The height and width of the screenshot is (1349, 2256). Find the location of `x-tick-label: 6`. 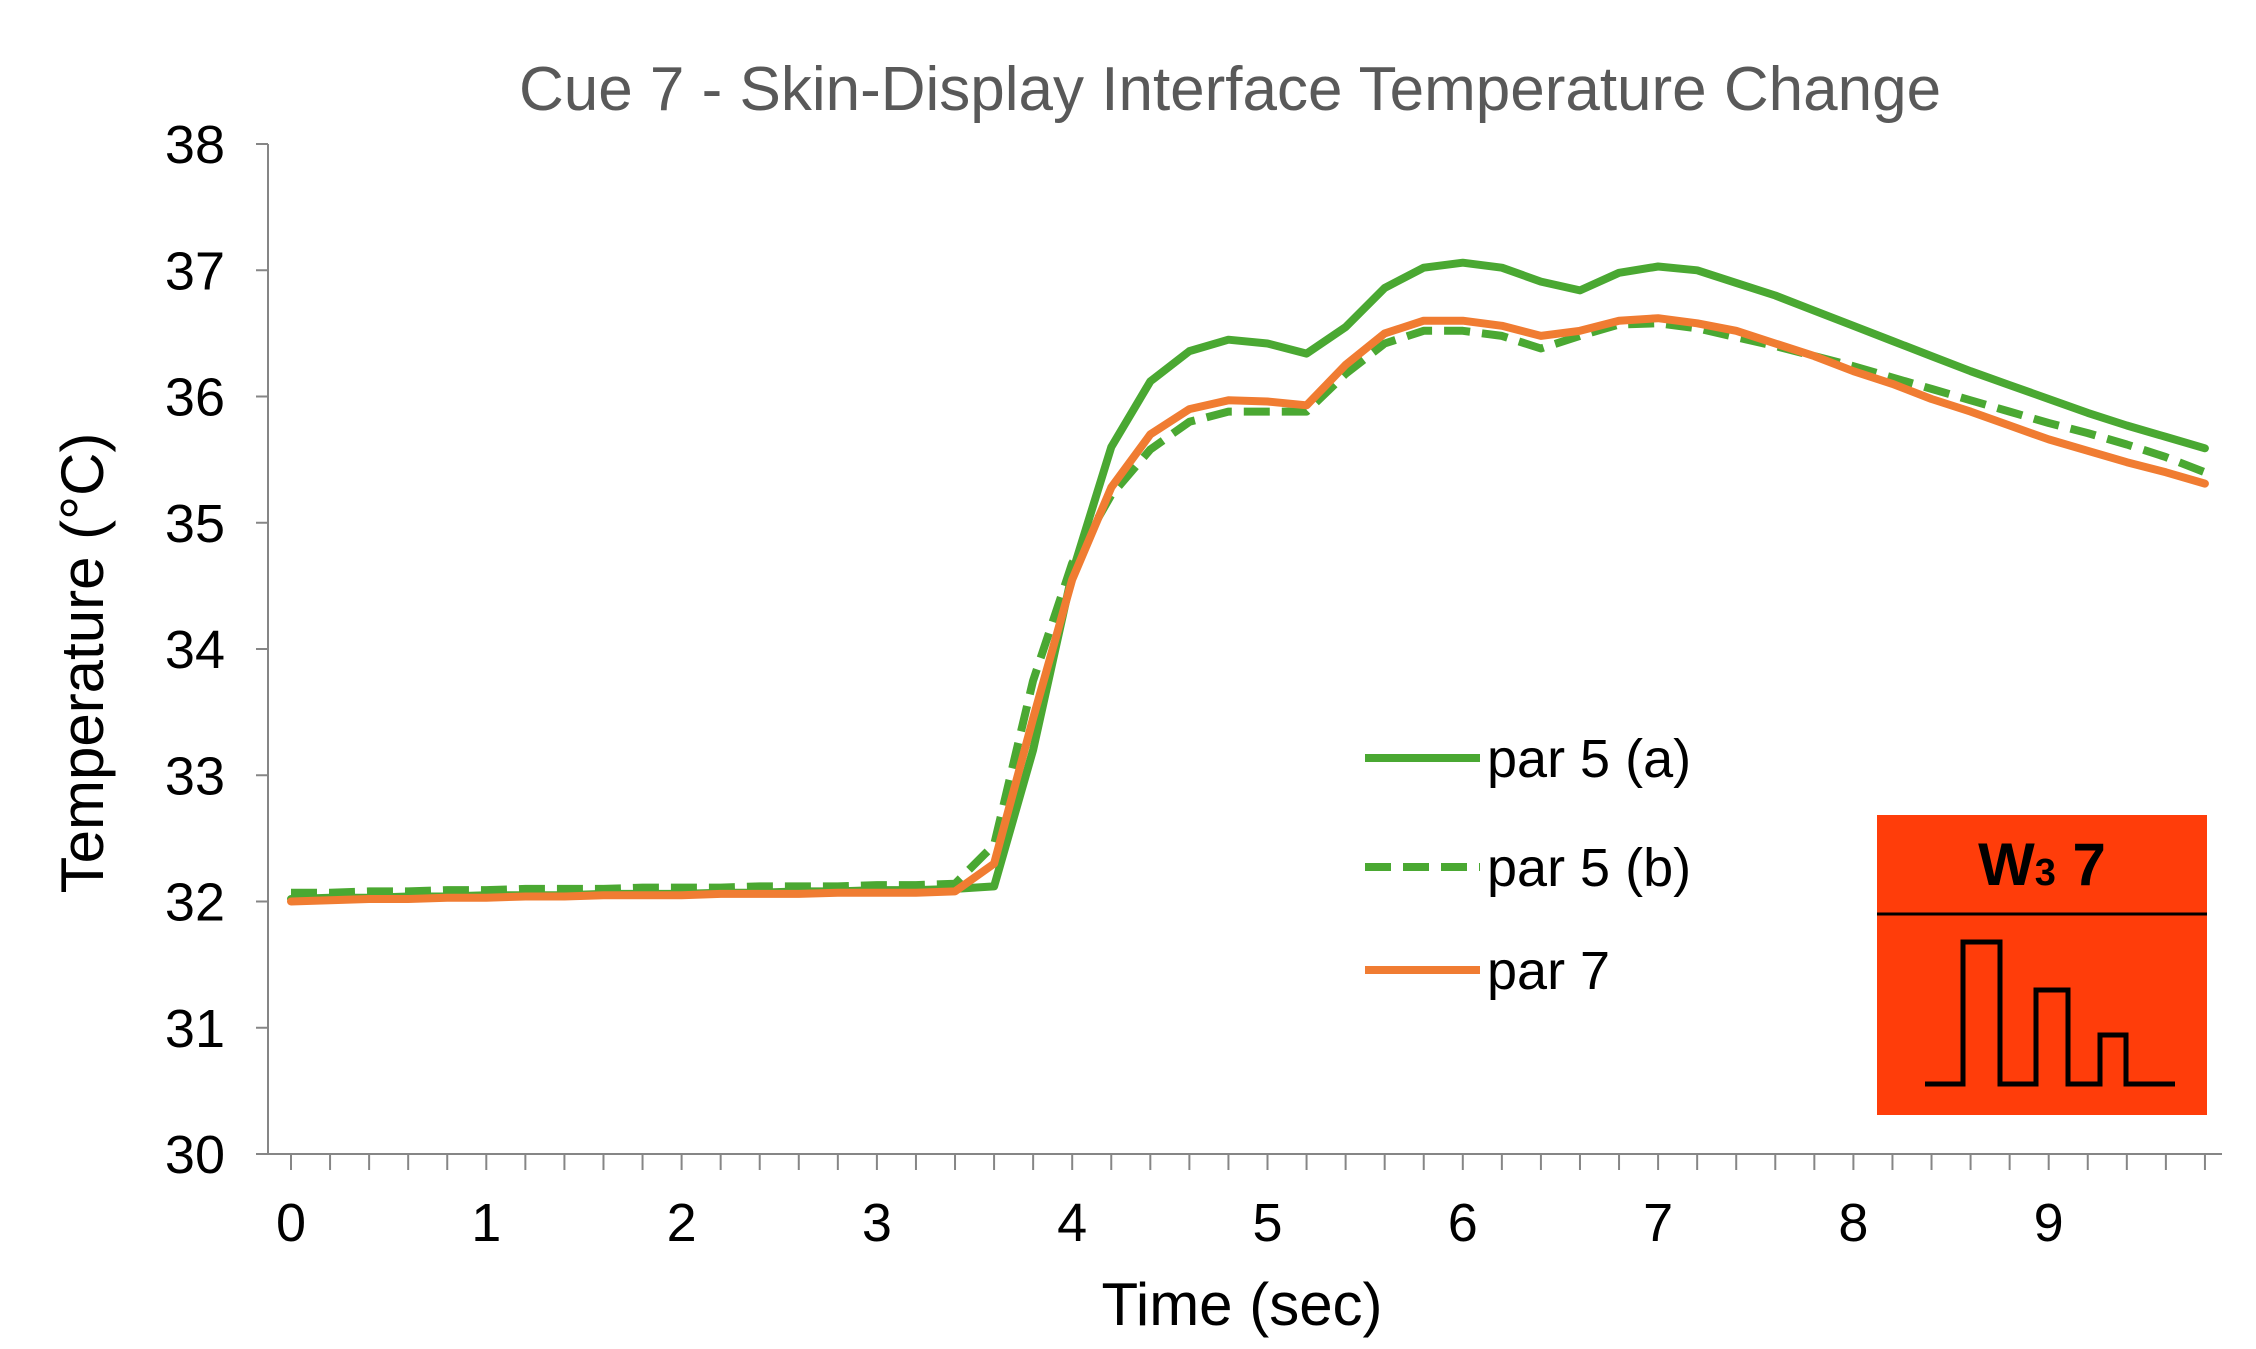

x-tick-label: 6 is located at coordinates (1463, 1223).